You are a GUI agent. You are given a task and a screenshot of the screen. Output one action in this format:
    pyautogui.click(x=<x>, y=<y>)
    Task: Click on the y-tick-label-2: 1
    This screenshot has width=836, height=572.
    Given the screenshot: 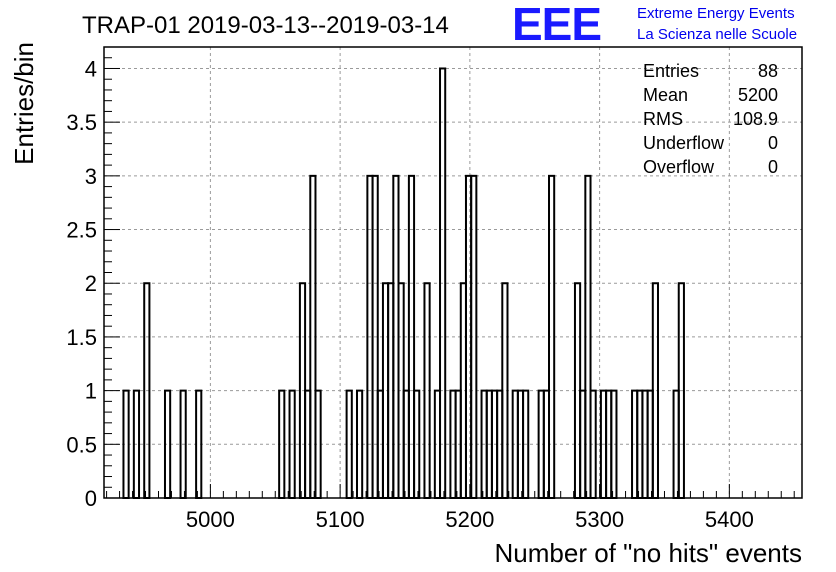 What is the action you would take?
    pyautogui.click(x=91, y=391)
    